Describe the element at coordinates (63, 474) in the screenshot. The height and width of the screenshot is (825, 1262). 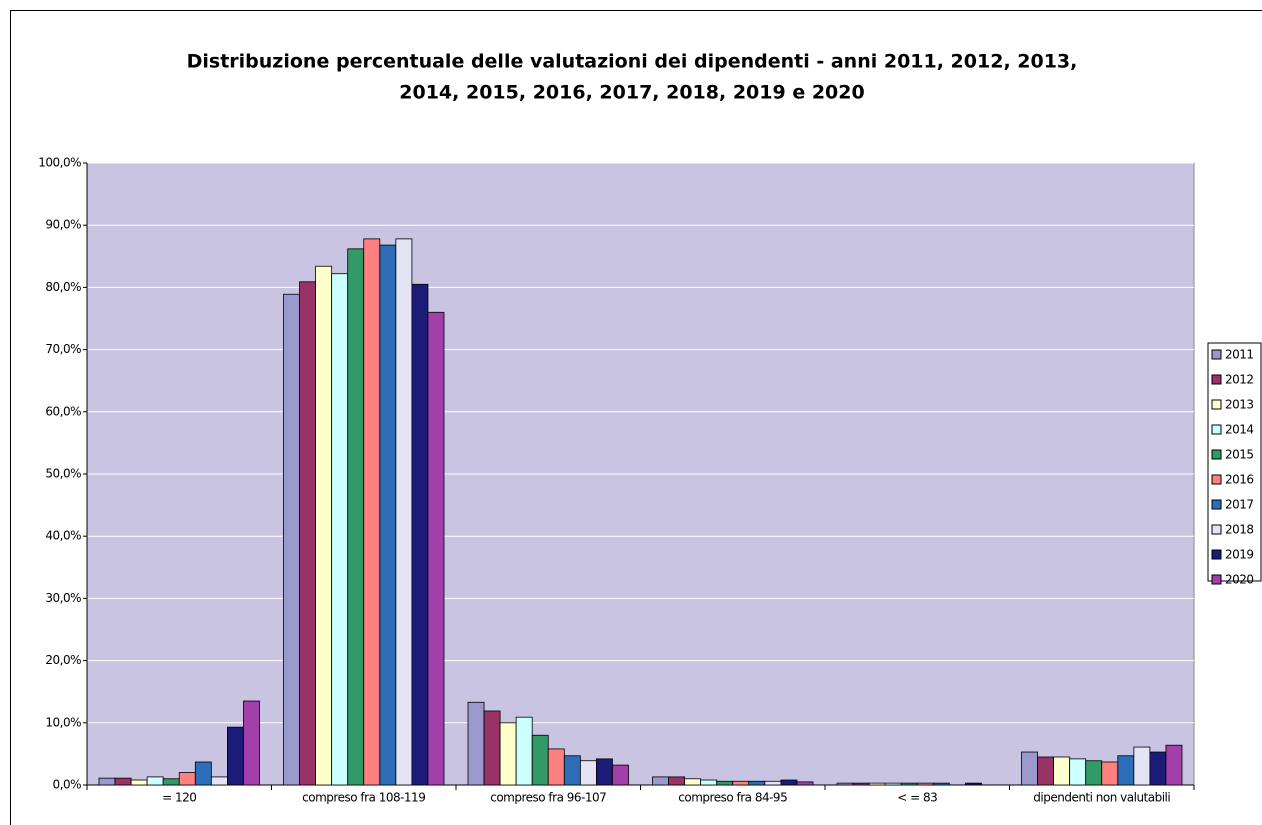
I see `y-tick-label: 50,0%` at that location.